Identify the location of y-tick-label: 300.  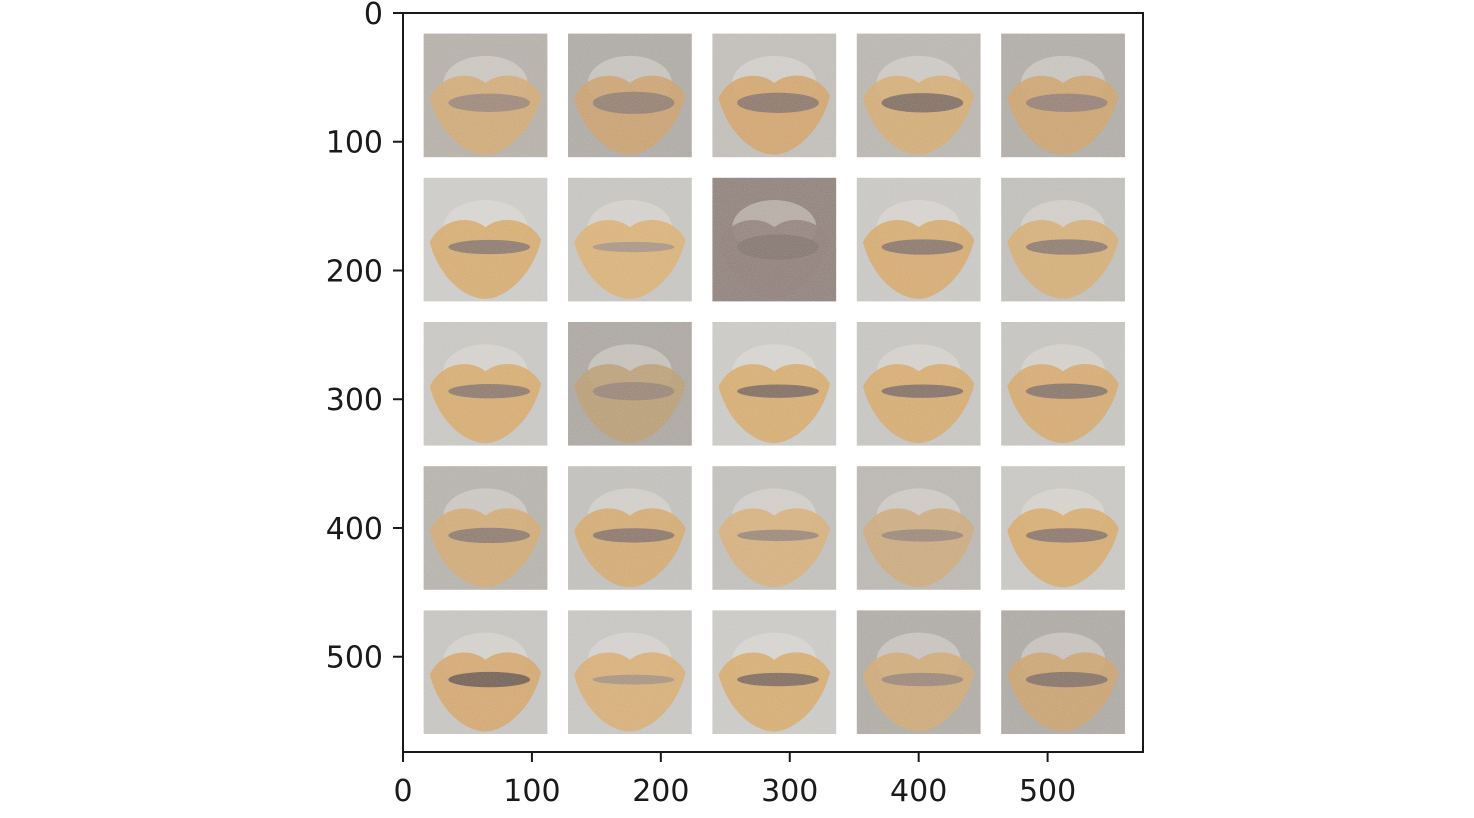
(354, 400).